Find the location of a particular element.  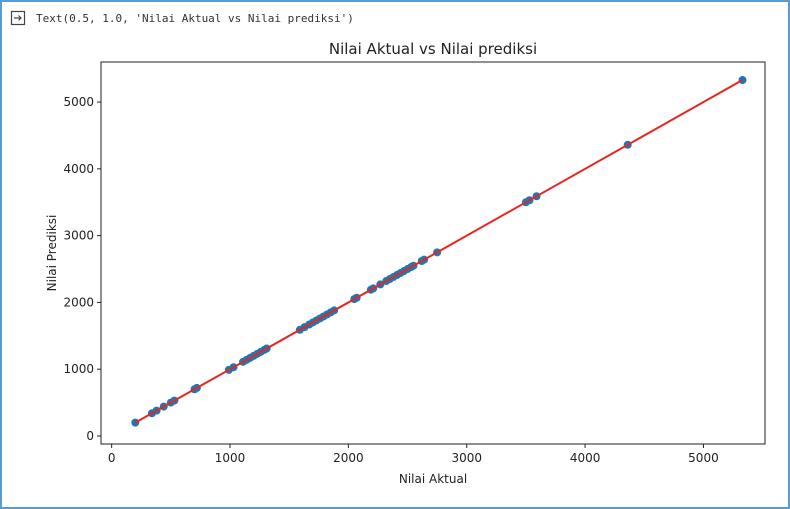

y-tick-label: 4000 is located at coordinates (78, 169).